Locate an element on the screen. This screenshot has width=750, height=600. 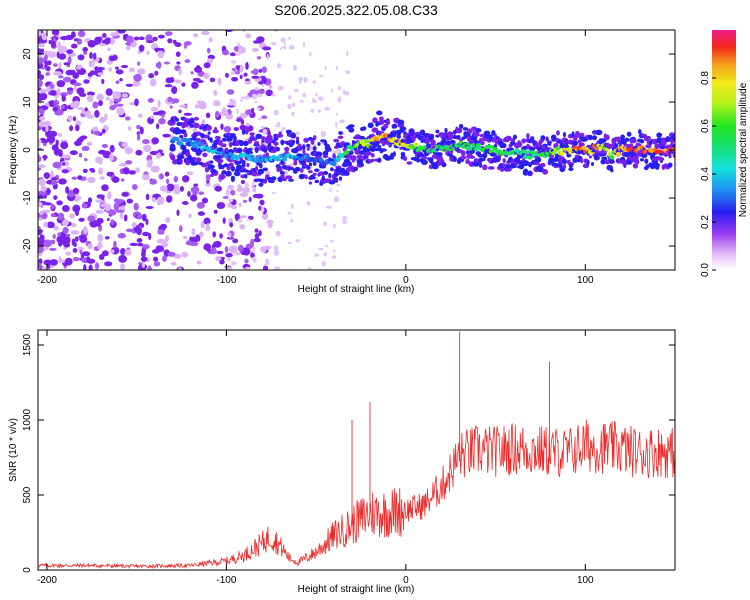
snr-y-tick-label: 1000 is located at coordinates (27, 419).